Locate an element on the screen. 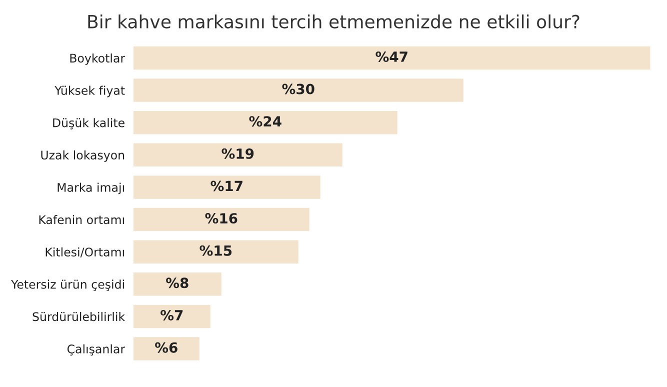  data-label: %17 is located at coordinates (226, 186).